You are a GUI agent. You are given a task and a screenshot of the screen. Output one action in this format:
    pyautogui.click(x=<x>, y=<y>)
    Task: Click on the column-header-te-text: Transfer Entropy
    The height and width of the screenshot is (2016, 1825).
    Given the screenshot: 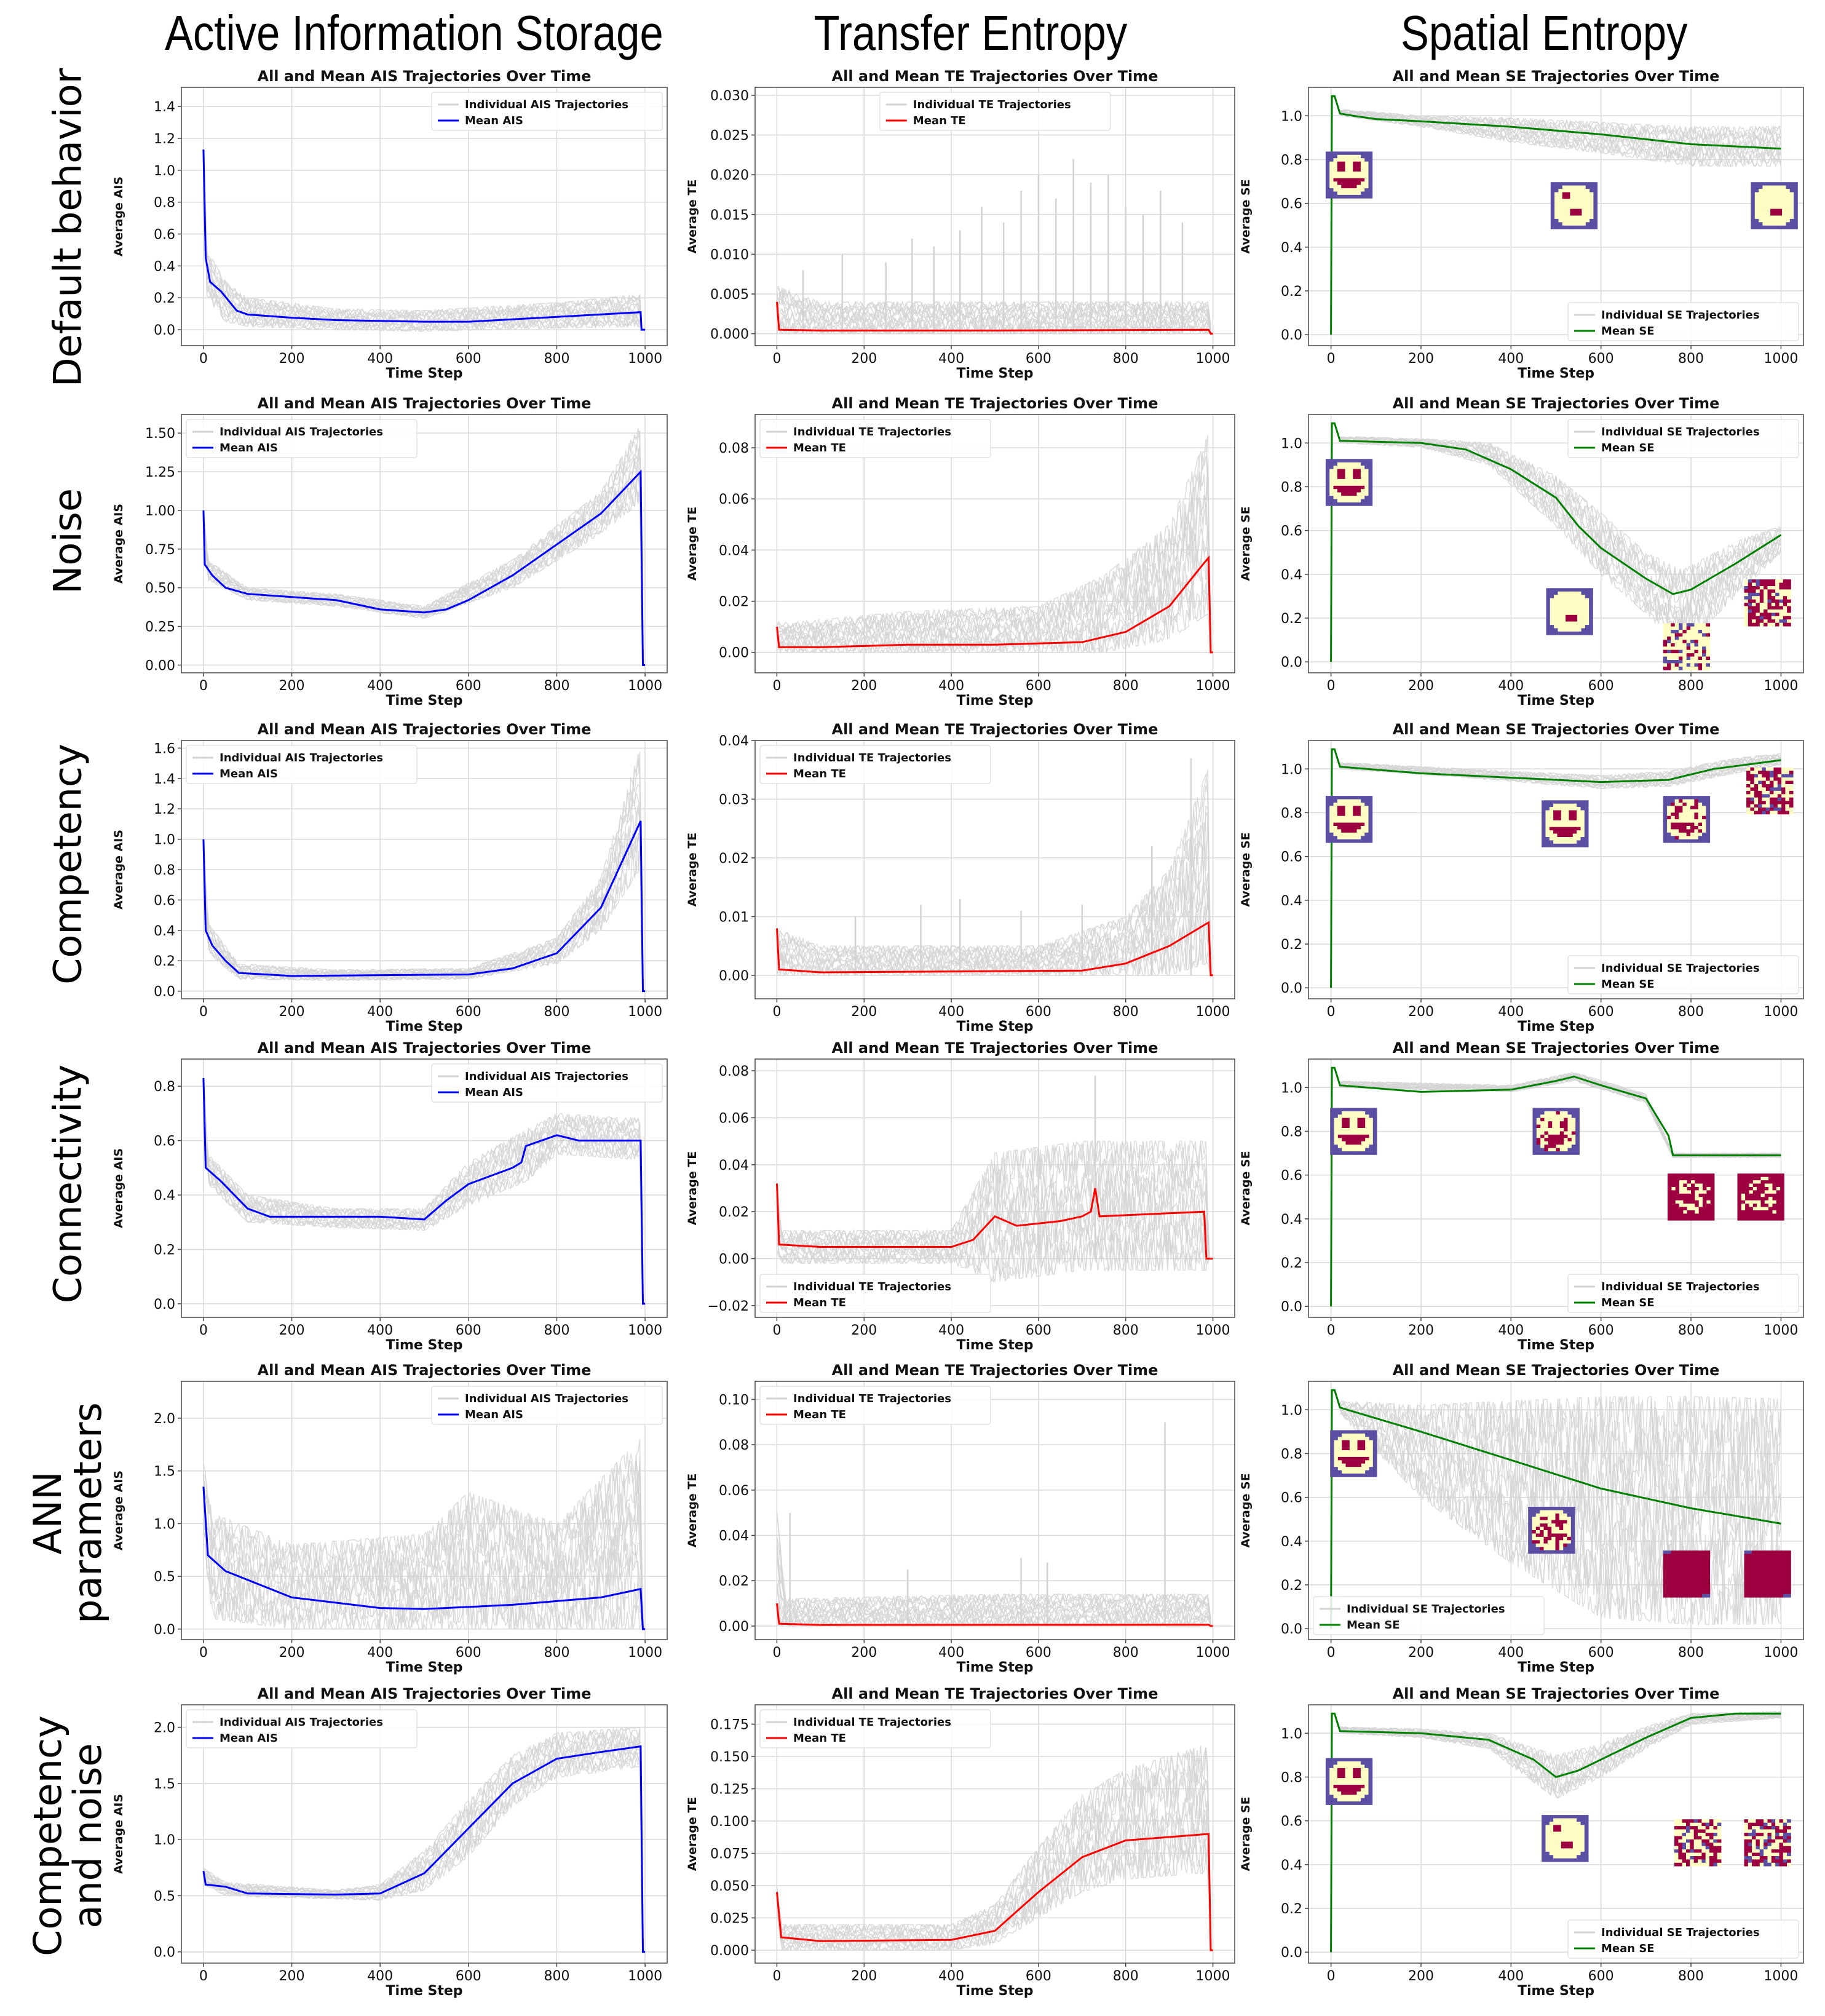 What is the action you would take?
    pyautogui.click(x=970, y=33)
    